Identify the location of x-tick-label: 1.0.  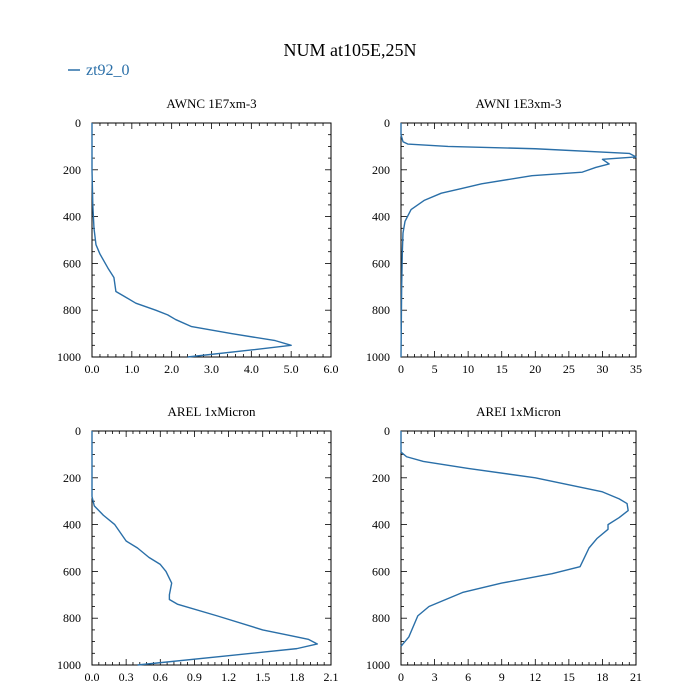
(131, 369).